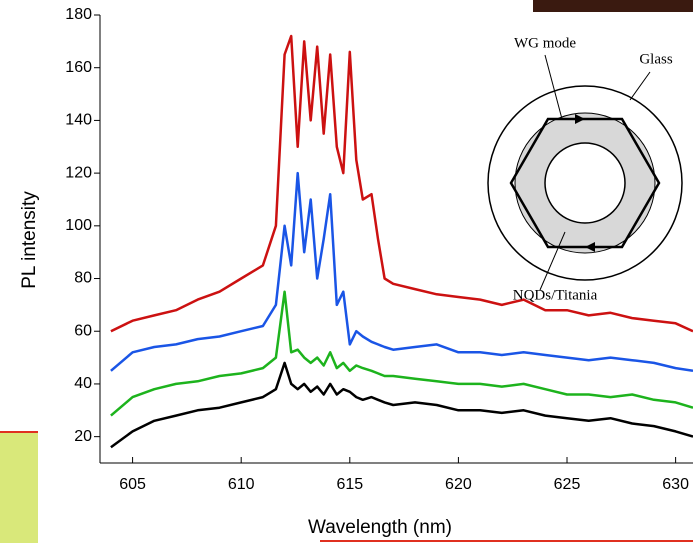 This screenshot has width=693, height=543. What do you see at coordinates (29, 240) in the screenshot?
I see `y-axis-label: PL intensity` at bounding box center [29, 240].